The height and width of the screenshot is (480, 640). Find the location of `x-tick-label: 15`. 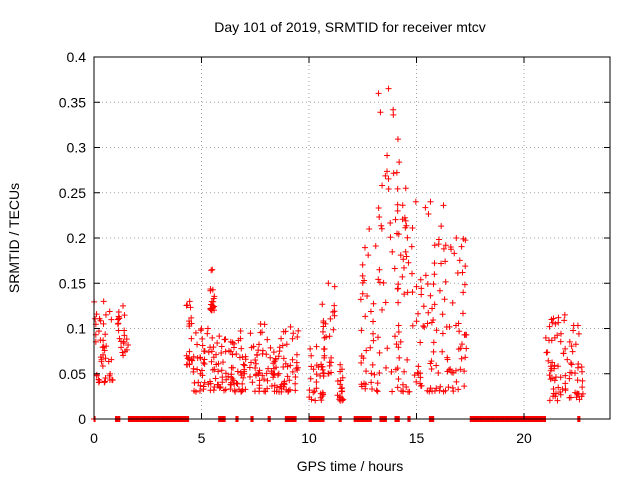

x-tick-label: 15 is located at coordinates (417, 438).